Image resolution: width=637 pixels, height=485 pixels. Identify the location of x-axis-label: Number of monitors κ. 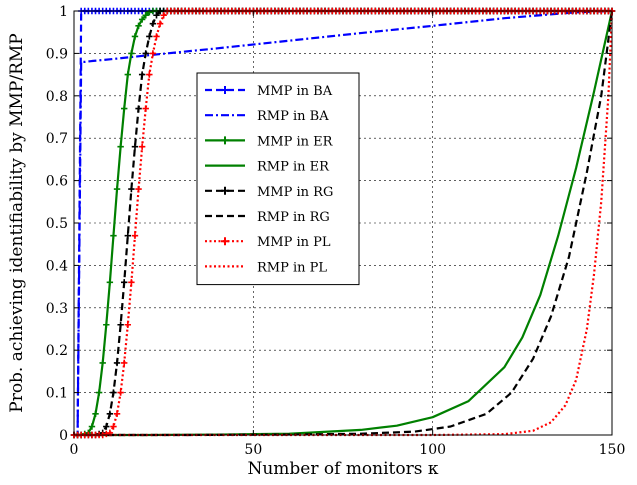
(342, 469).